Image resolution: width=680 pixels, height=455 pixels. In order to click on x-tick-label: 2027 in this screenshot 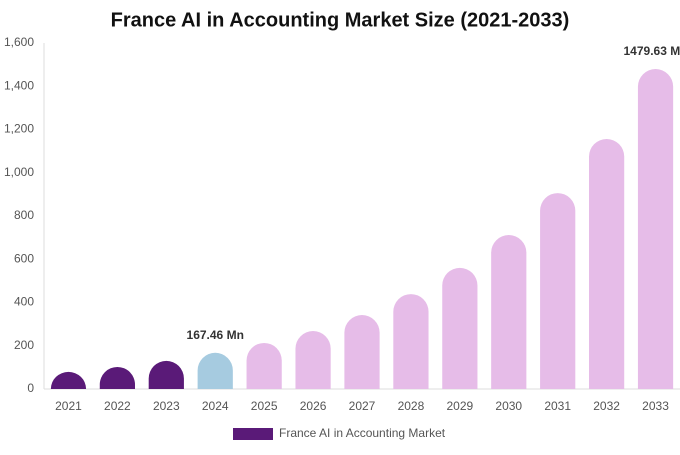, I will do `click(362, 406)`.